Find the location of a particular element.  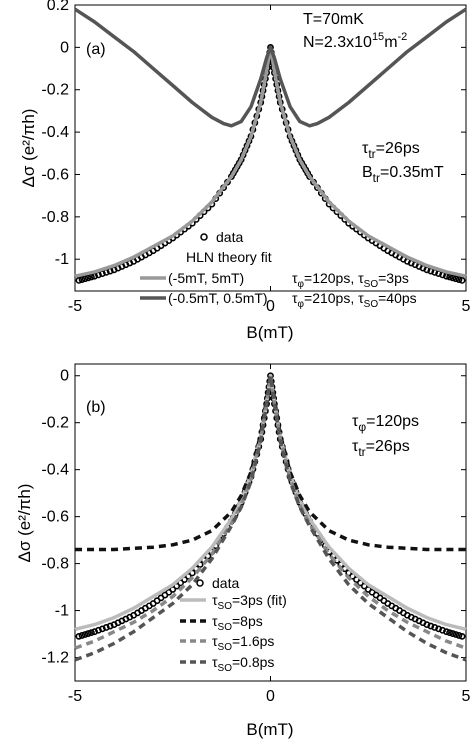

legend-fit2-params: τφ=210ps, τSO=40ps is located at coordinates (354, 300).